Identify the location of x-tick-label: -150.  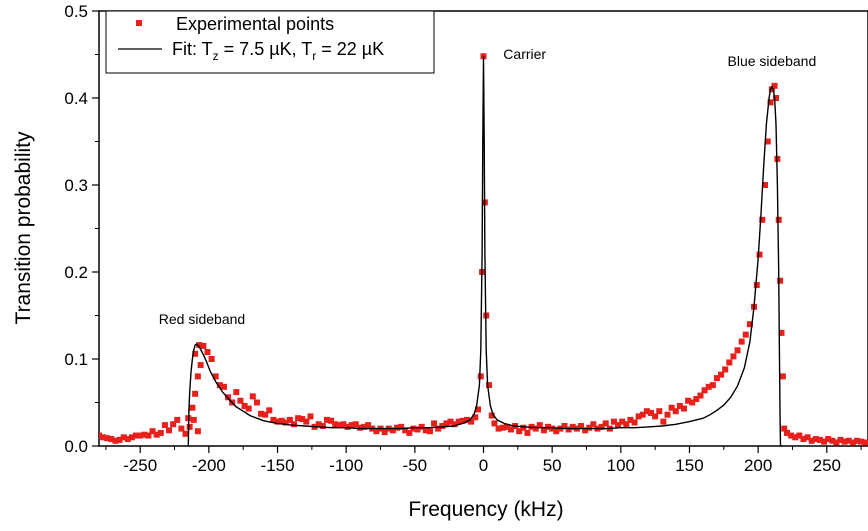
(278, 465).